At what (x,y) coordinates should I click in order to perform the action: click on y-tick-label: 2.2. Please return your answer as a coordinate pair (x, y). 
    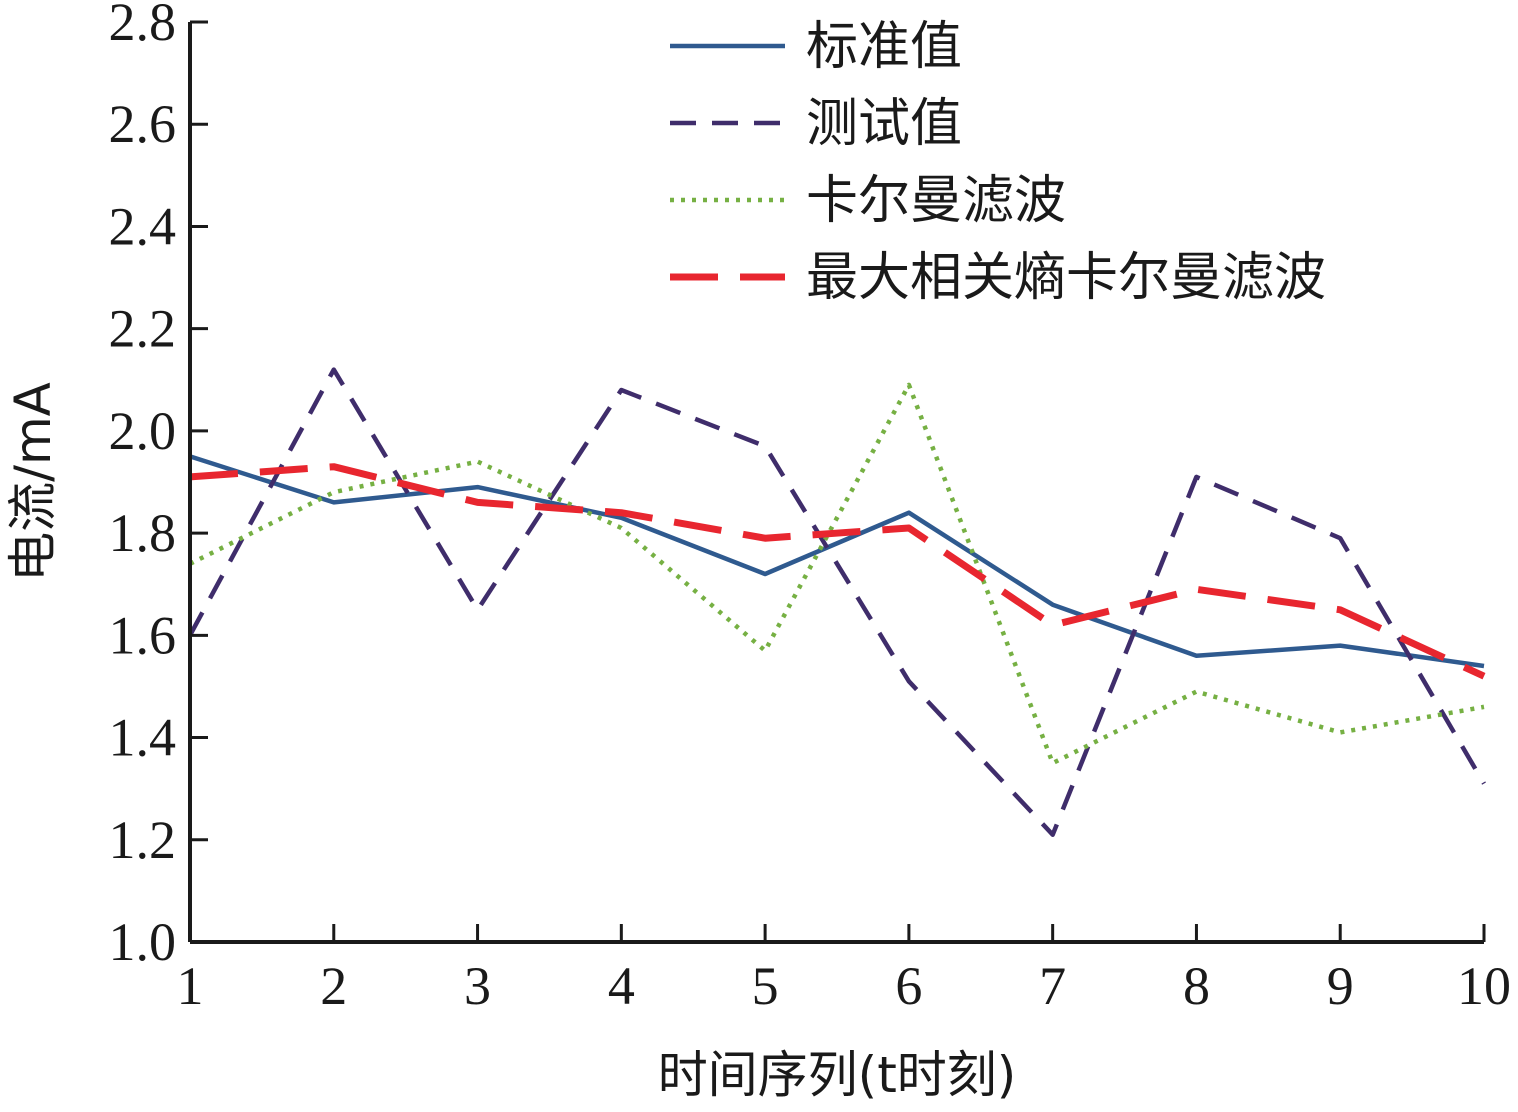
    Looking at the image, I should click on (143, 329).